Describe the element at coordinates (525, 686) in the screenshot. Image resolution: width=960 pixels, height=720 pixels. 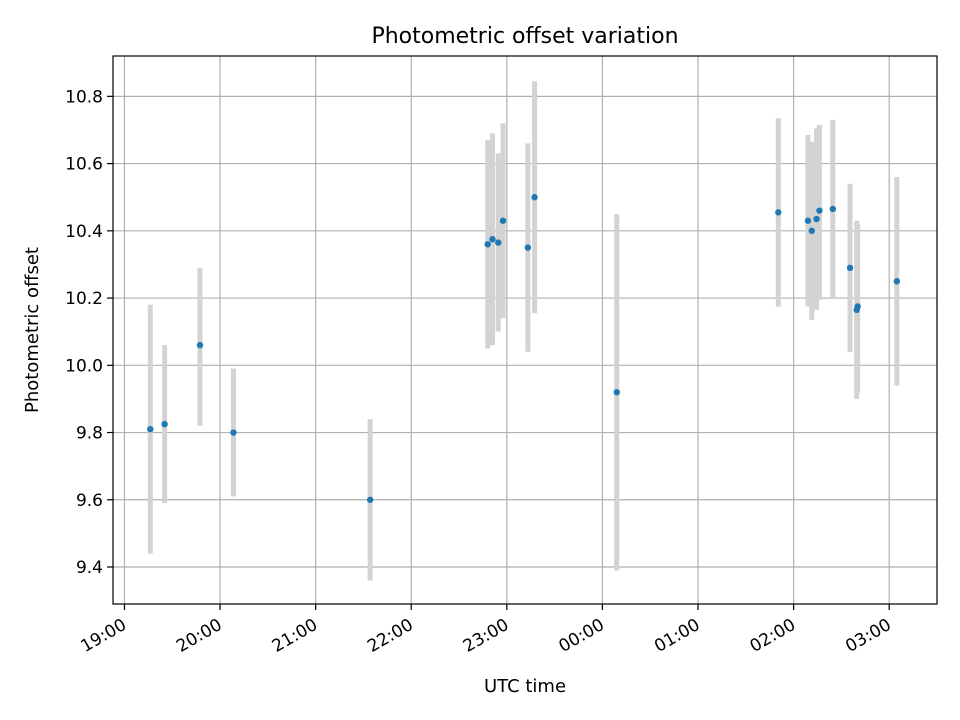
I see `x-axis-label: UTC time` at that location.